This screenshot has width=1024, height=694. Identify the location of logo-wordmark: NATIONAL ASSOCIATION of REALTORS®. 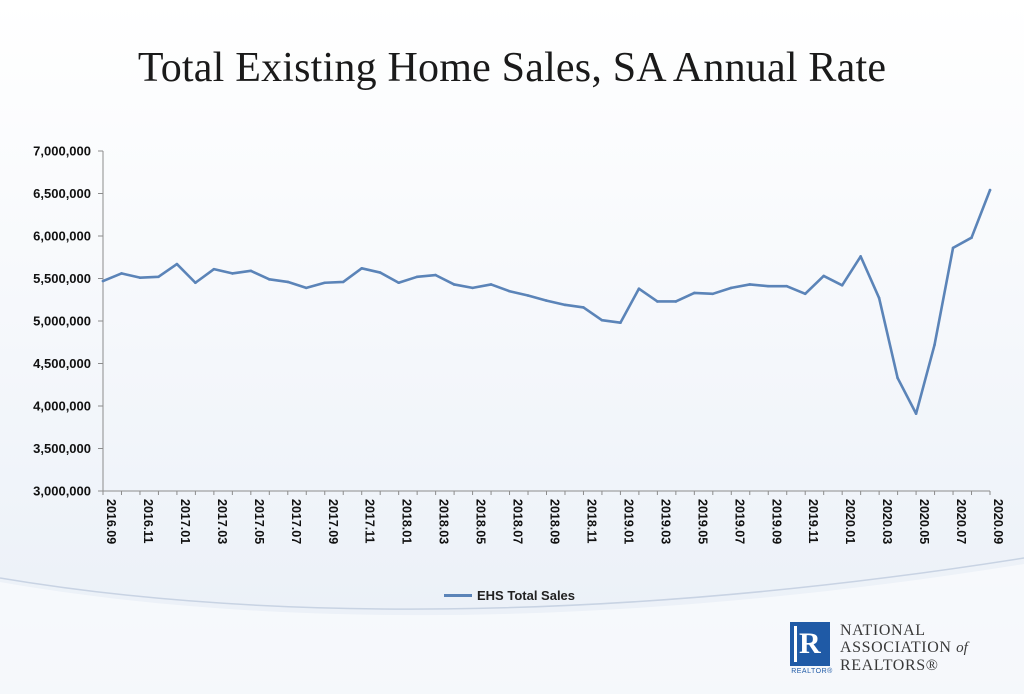
(904, 648).